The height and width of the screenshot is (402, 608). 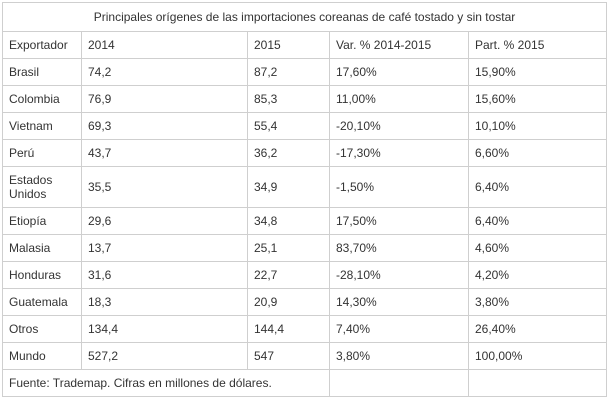 I want to click on table-row: Etiopía 29,6 34,8 17,50% 6,40%, so click(x=305, y=221).